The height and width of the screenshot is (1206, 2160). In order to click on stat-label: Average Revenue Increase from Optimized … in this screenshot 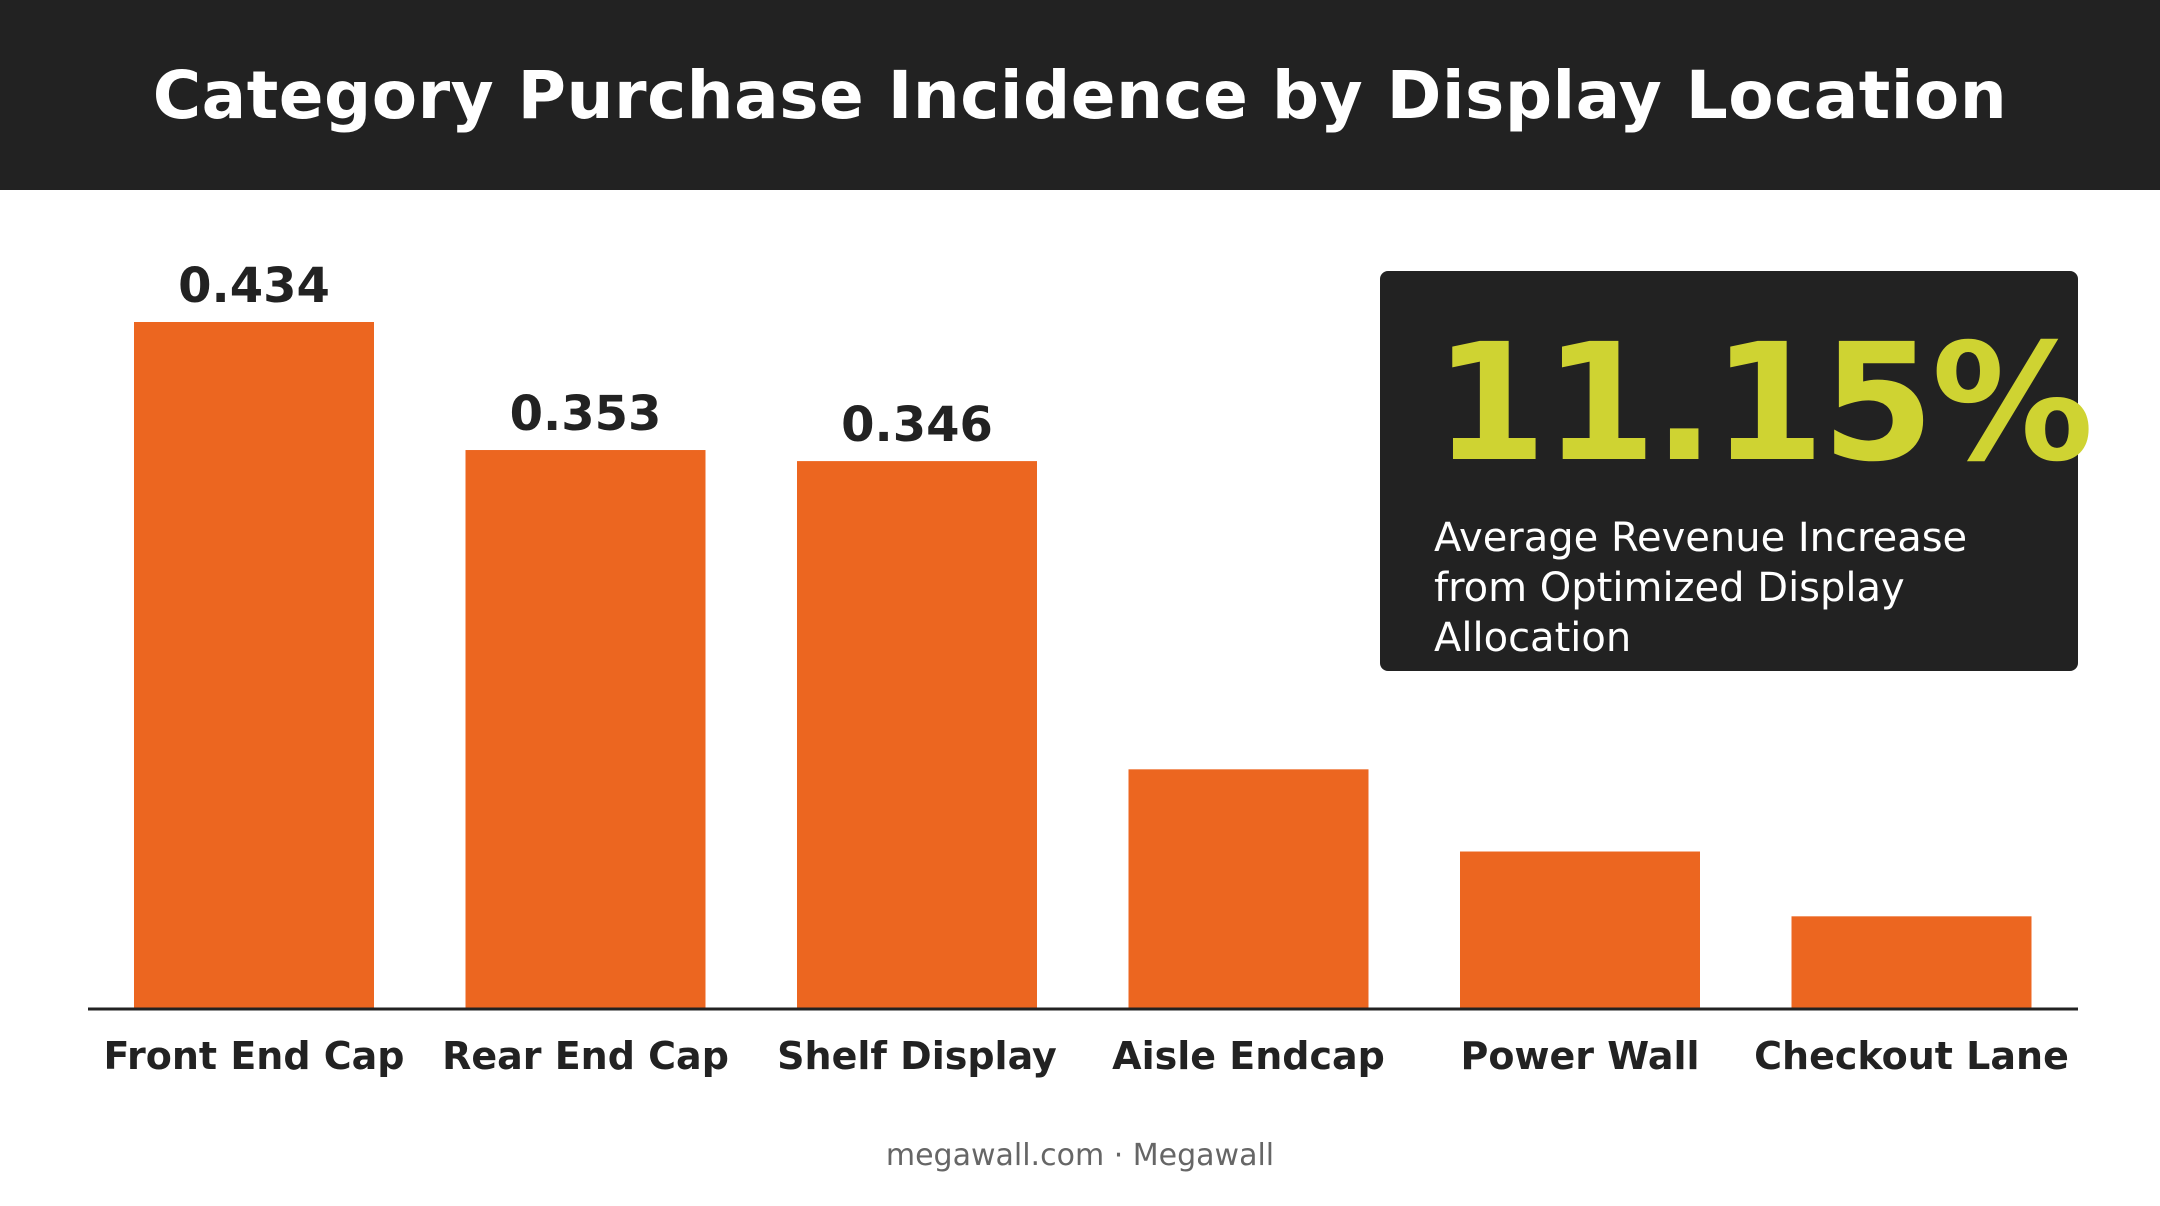, I will do `click(1701, 588)`.